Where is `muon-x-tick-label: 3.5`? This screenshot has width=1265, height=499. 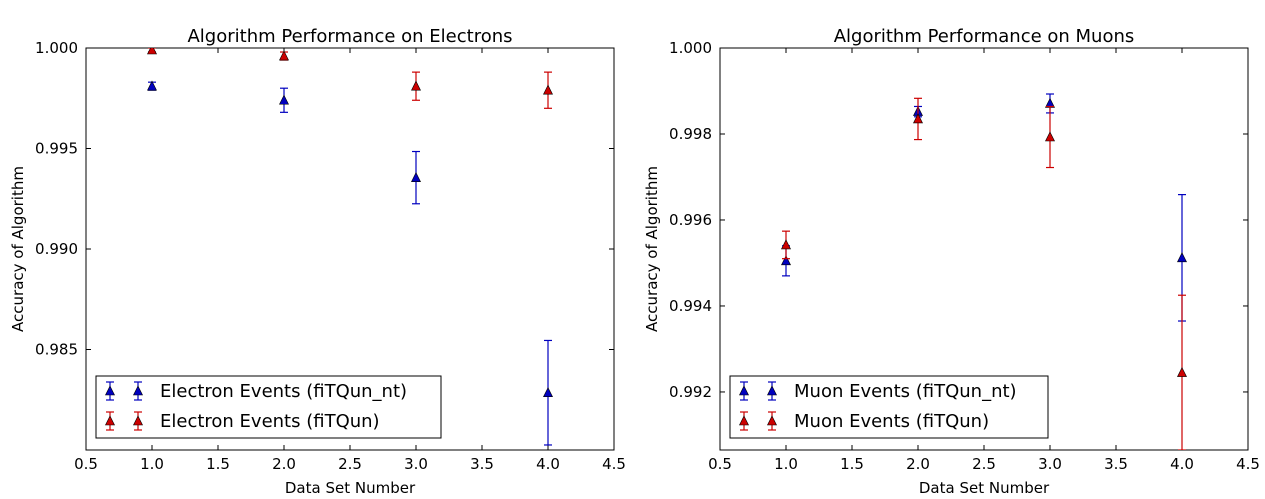 muon-x-tick-label: 3.5 is located at coordinates (1116, 464).